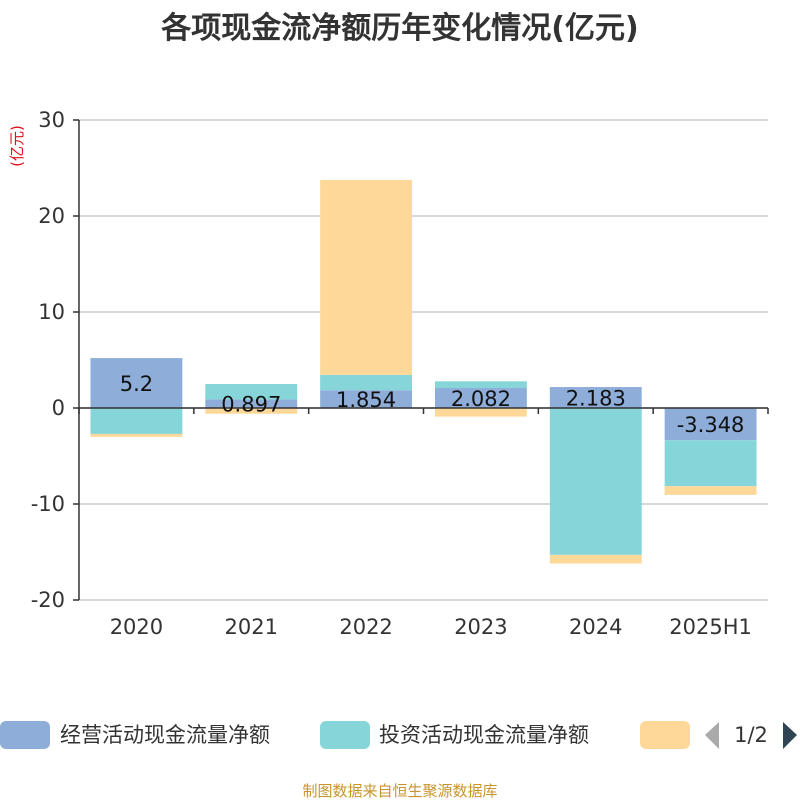 This screenshot has width=800, height=800. I want to click on legend-label: 投资活动现金流量净额, so click(484, 735).